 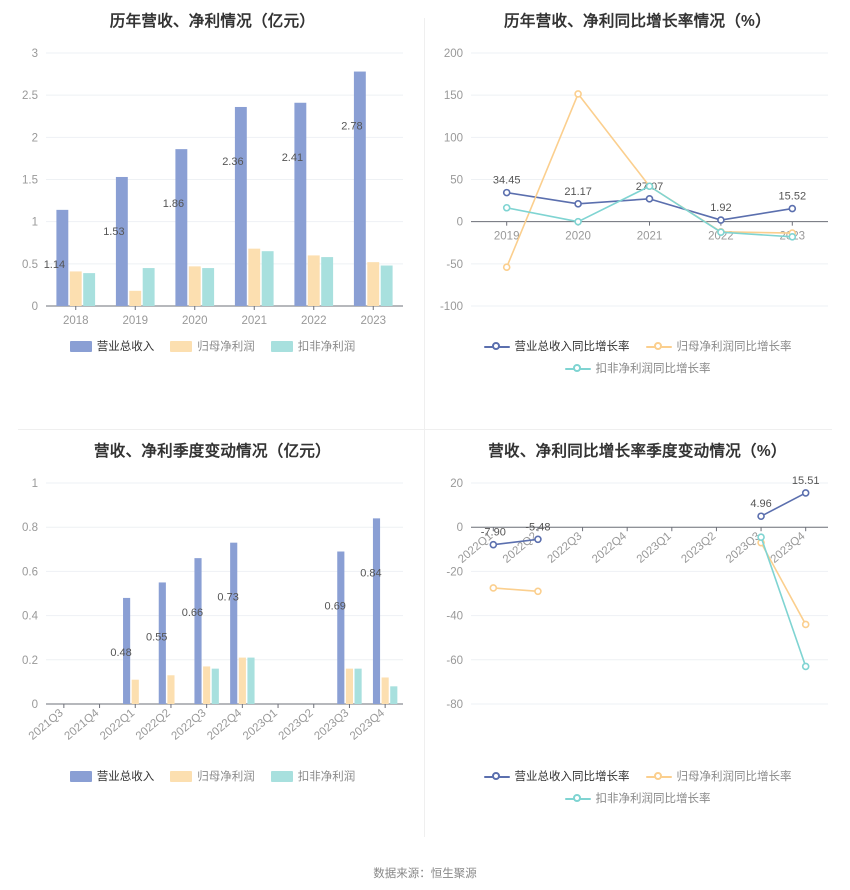 What do you see at coordinates (30, 265) in the screenshot?
I see `svg-text: 0.5` at bounding box center [30, 265].